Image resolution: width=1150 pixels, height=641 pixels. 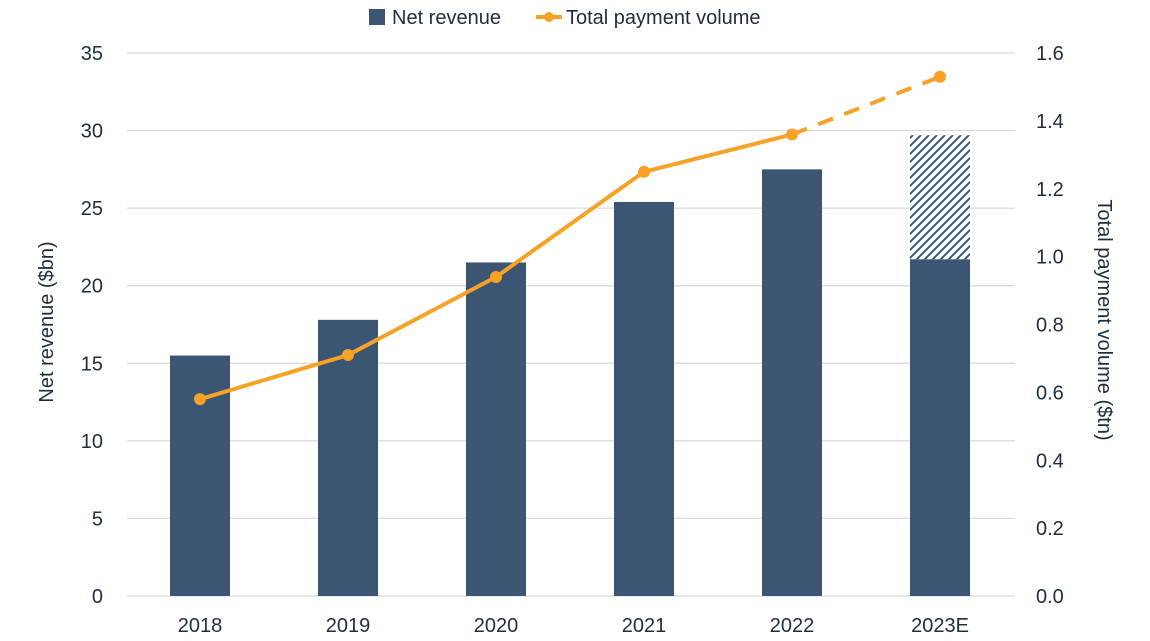 What do you see at coordinates (496, 626) in the screenshot?
I see `x-tick-label: 2020` at bounding box center [496, 626].